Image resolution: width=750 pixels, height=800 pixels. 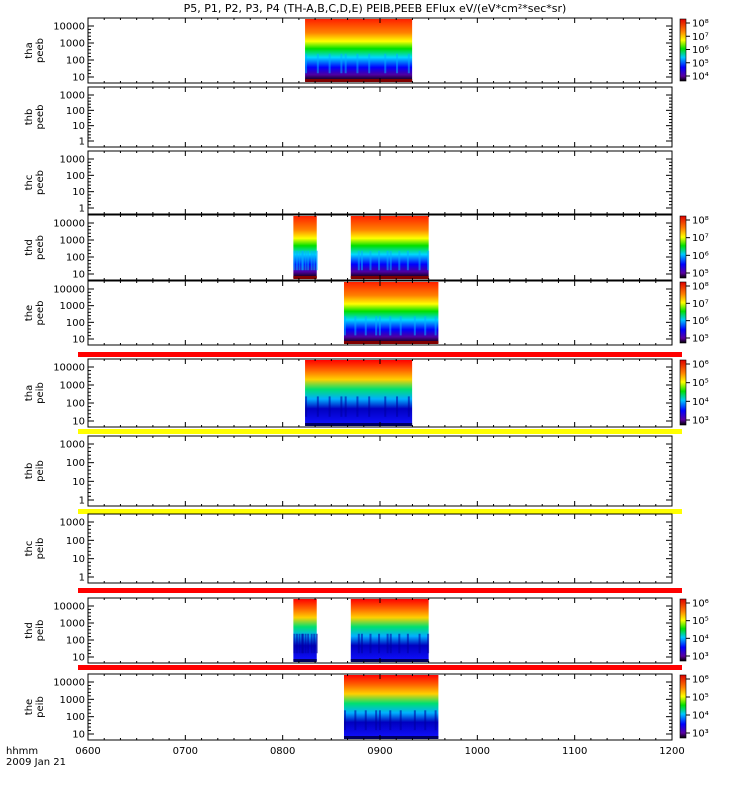 I want to click on panel-probe-label: the, so click(x=29, y=313).